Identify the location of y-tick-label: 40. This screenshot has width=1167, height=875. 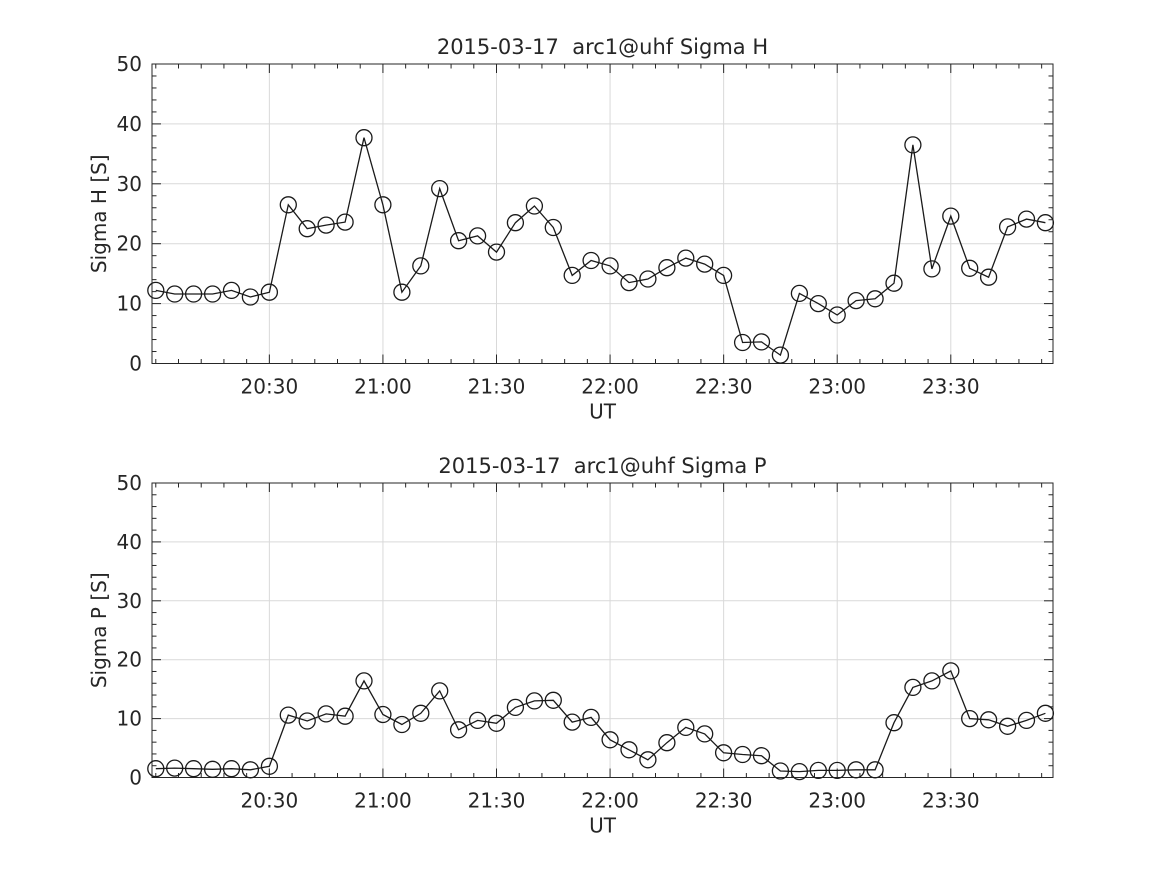
(129, 124).